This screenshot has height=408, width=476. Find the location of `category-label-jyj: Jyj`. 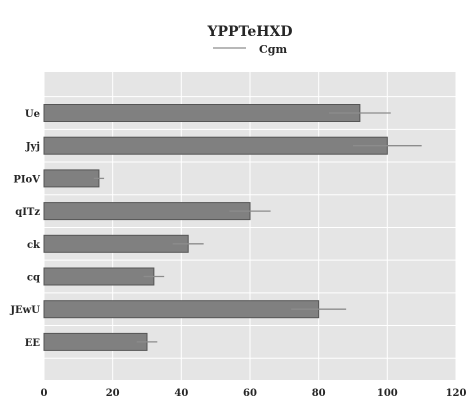

category-label-jyj: Jyj is located at coordinates (32, 147).